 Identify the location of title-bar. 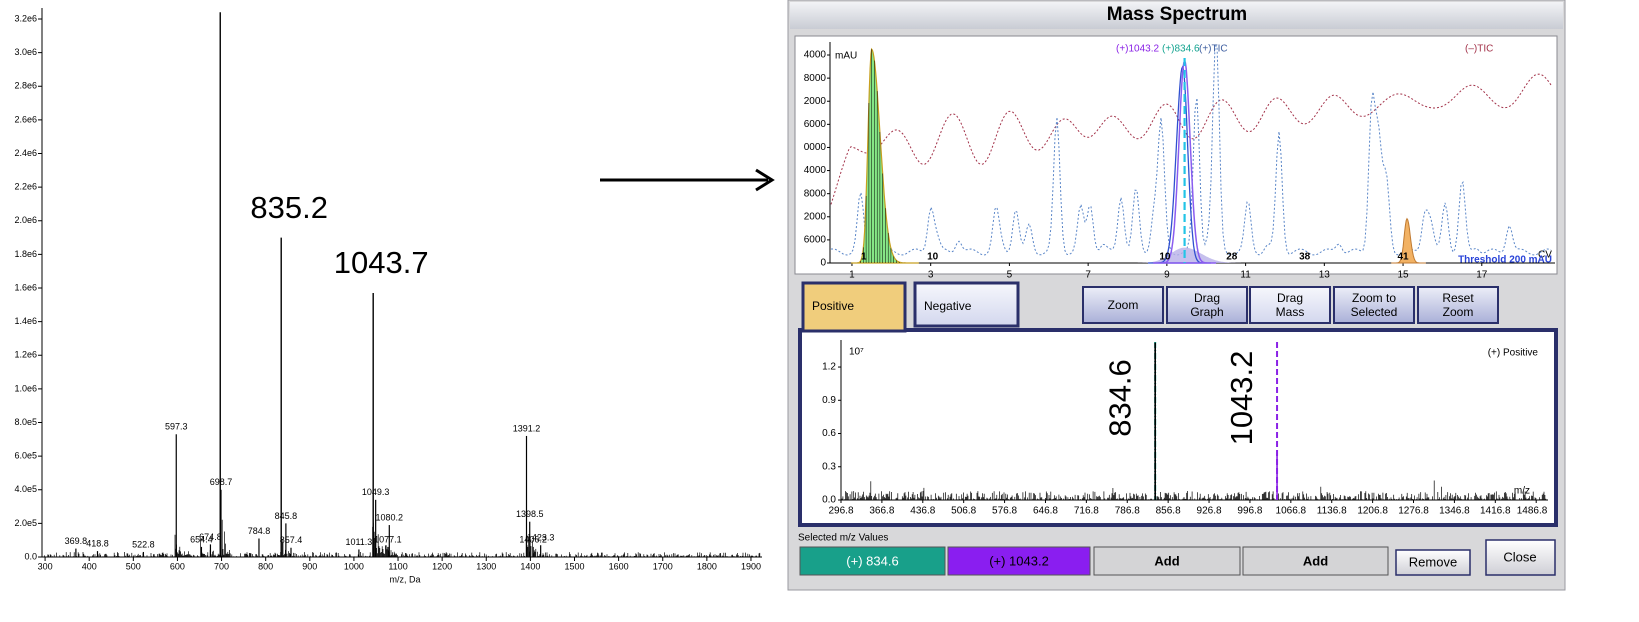
(1176, 15).